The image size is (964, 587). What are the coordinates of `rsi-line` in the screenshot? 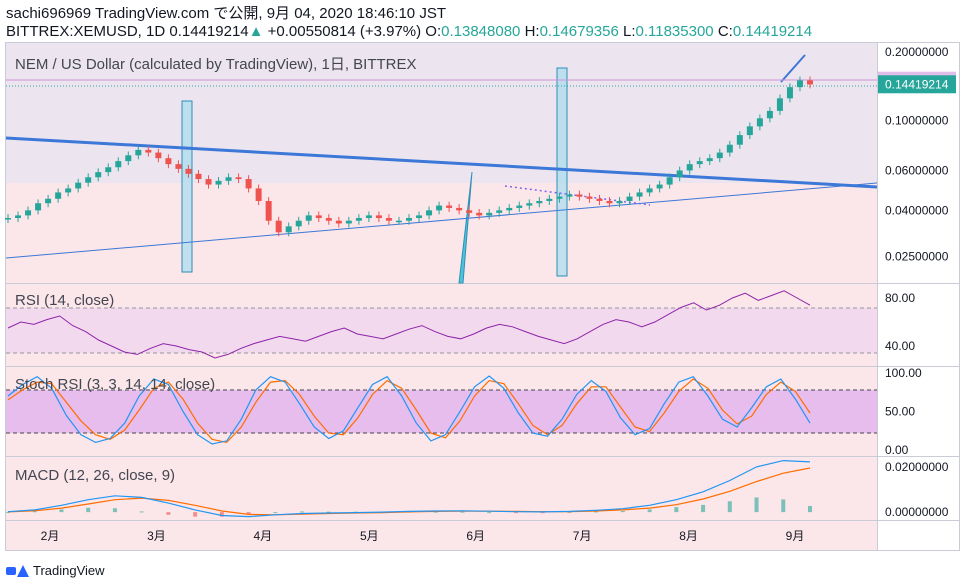 It's located at (409, 324).